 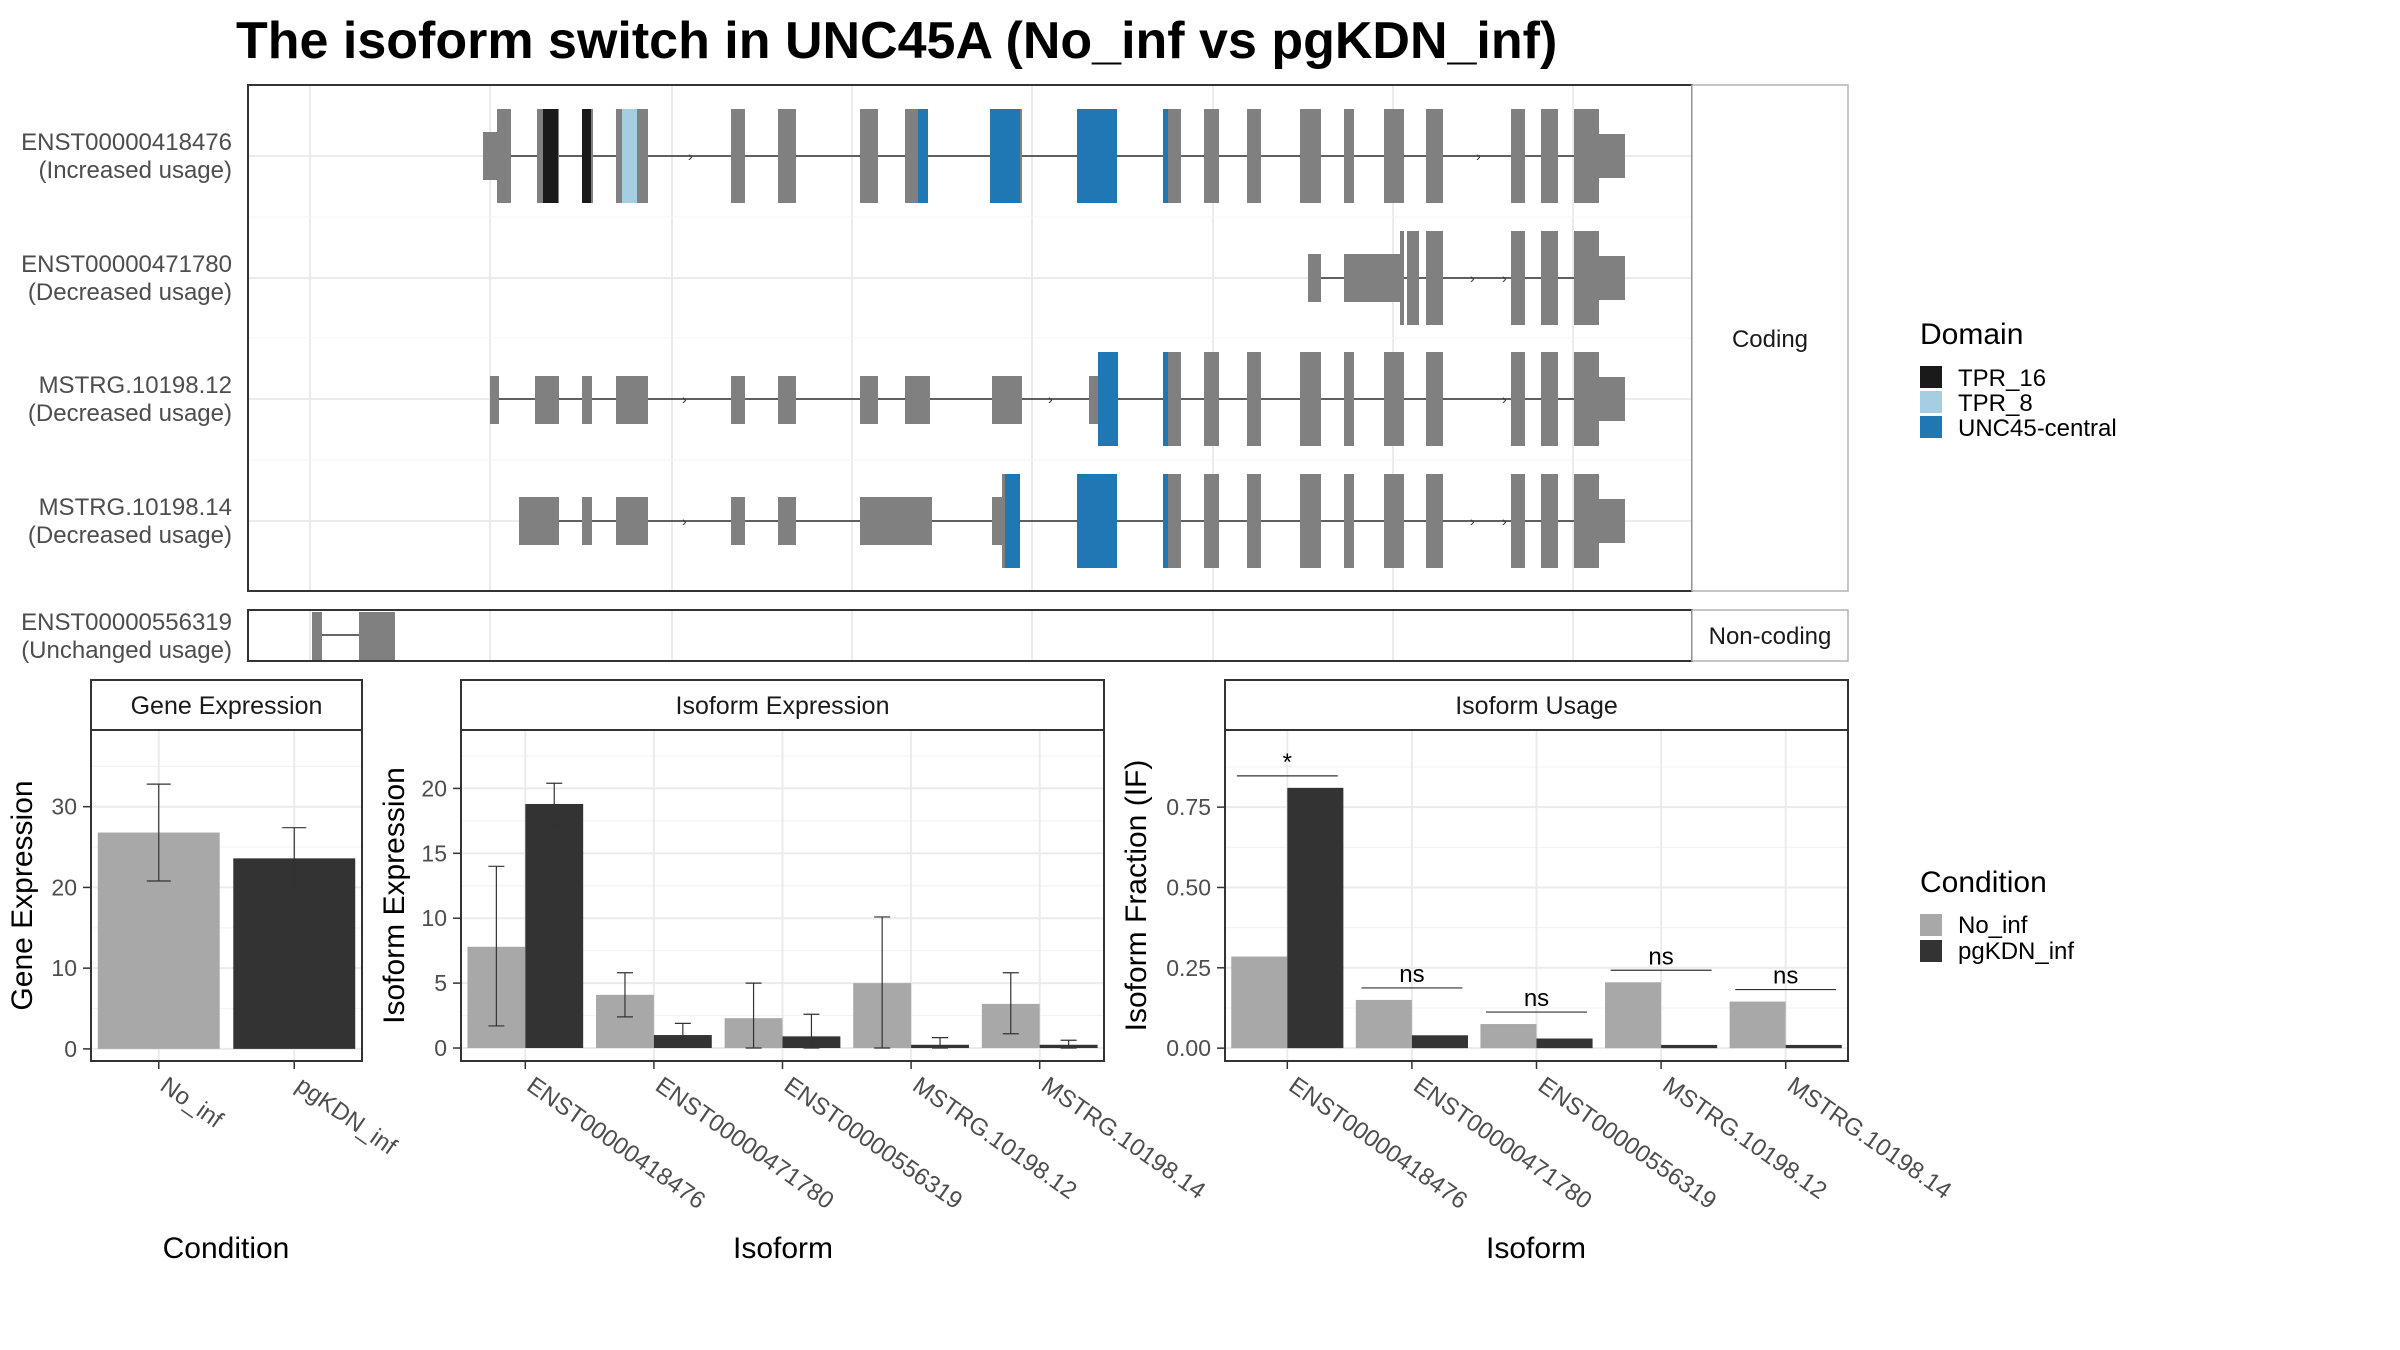 I want to click on x-axis-title: Condition, so click(x=226, y=1248).